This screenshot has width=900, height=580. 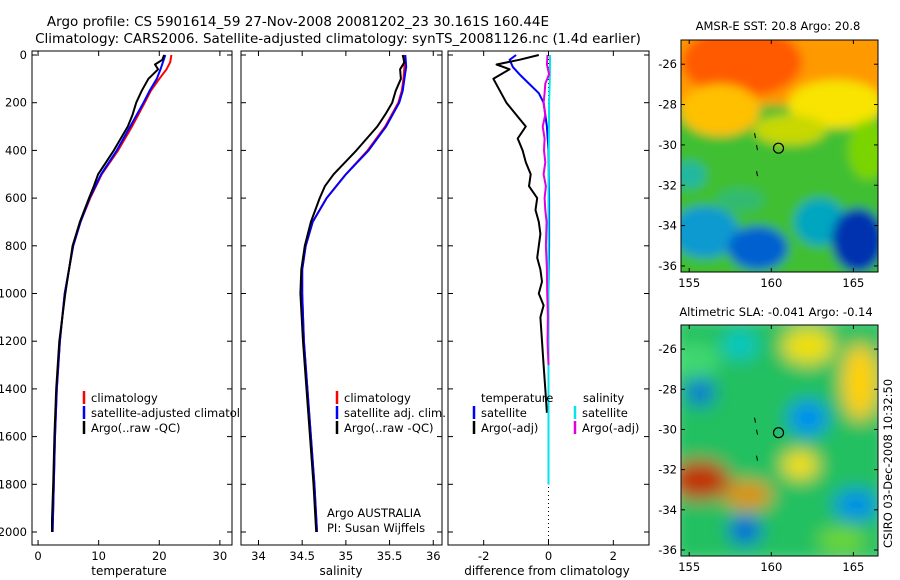 I want to click on sst_map-x-tick-label: 160, so click(x=771, y=283).